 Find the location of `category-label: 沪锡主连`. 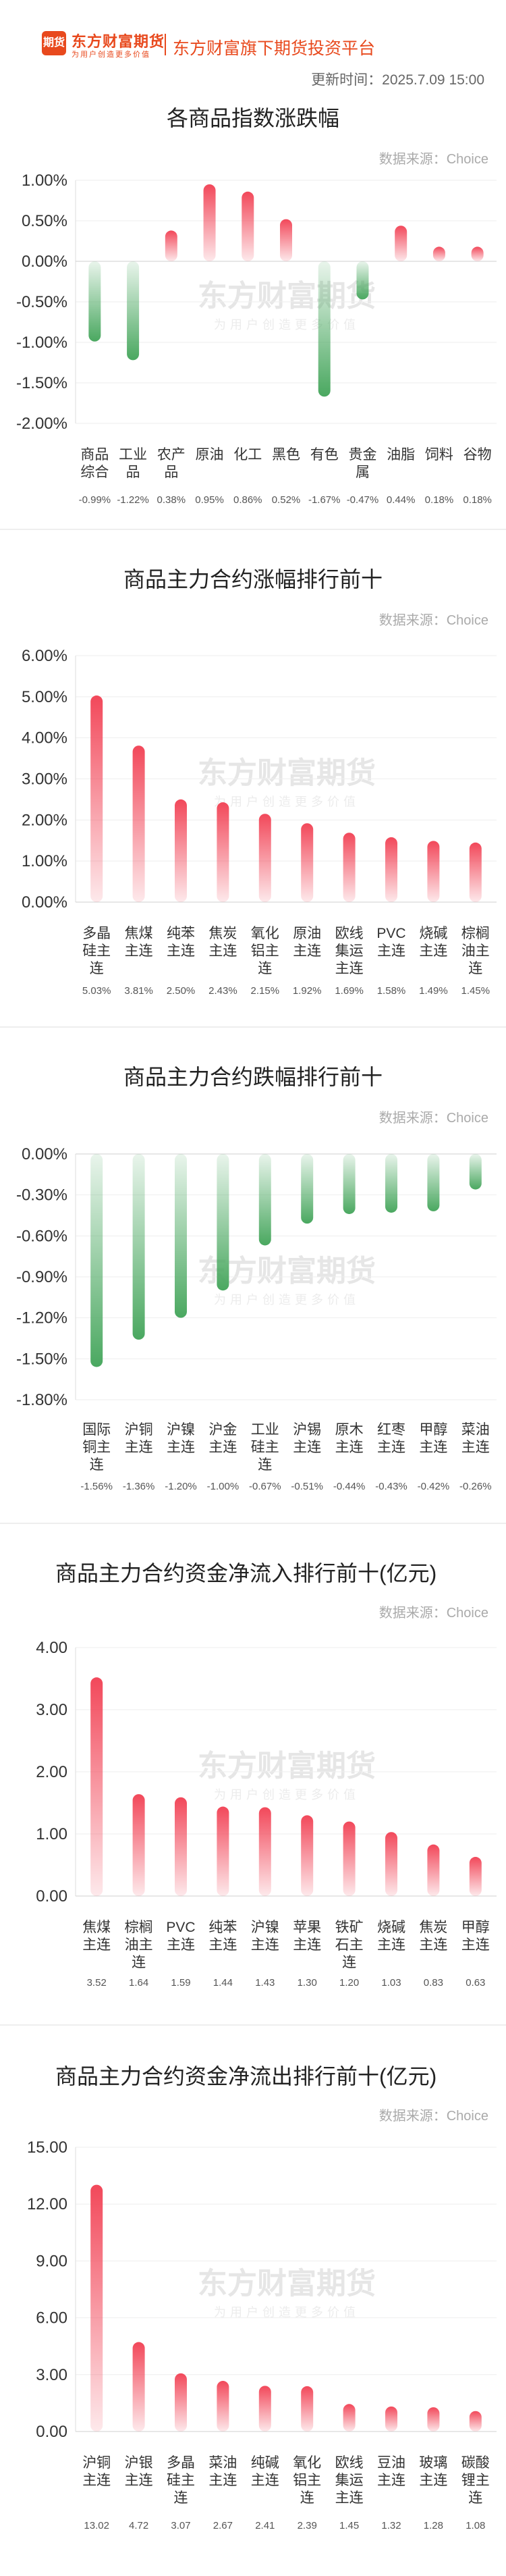

category-label: 沪锡主连 is located at coordinates (307, 1438).